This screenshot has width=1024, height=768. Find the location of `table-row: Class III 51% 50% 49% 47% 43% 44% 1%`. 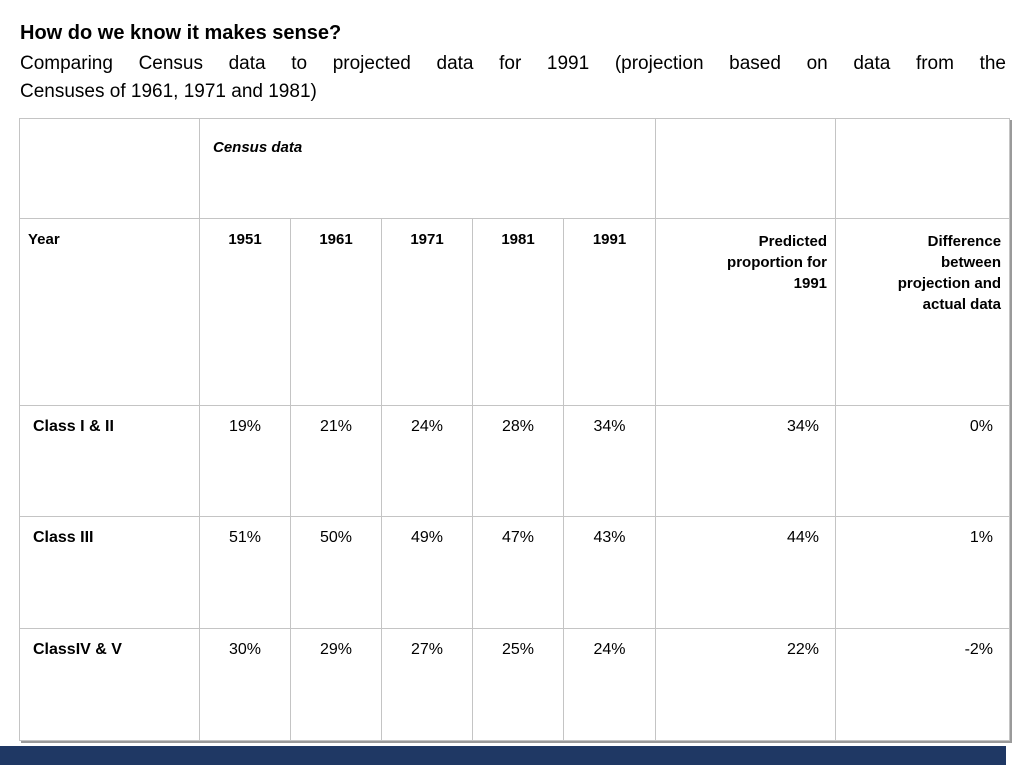

table-row: Class III 51% 50% 49% 47% 43% 44% 1% is located at coordinates (515, 572).